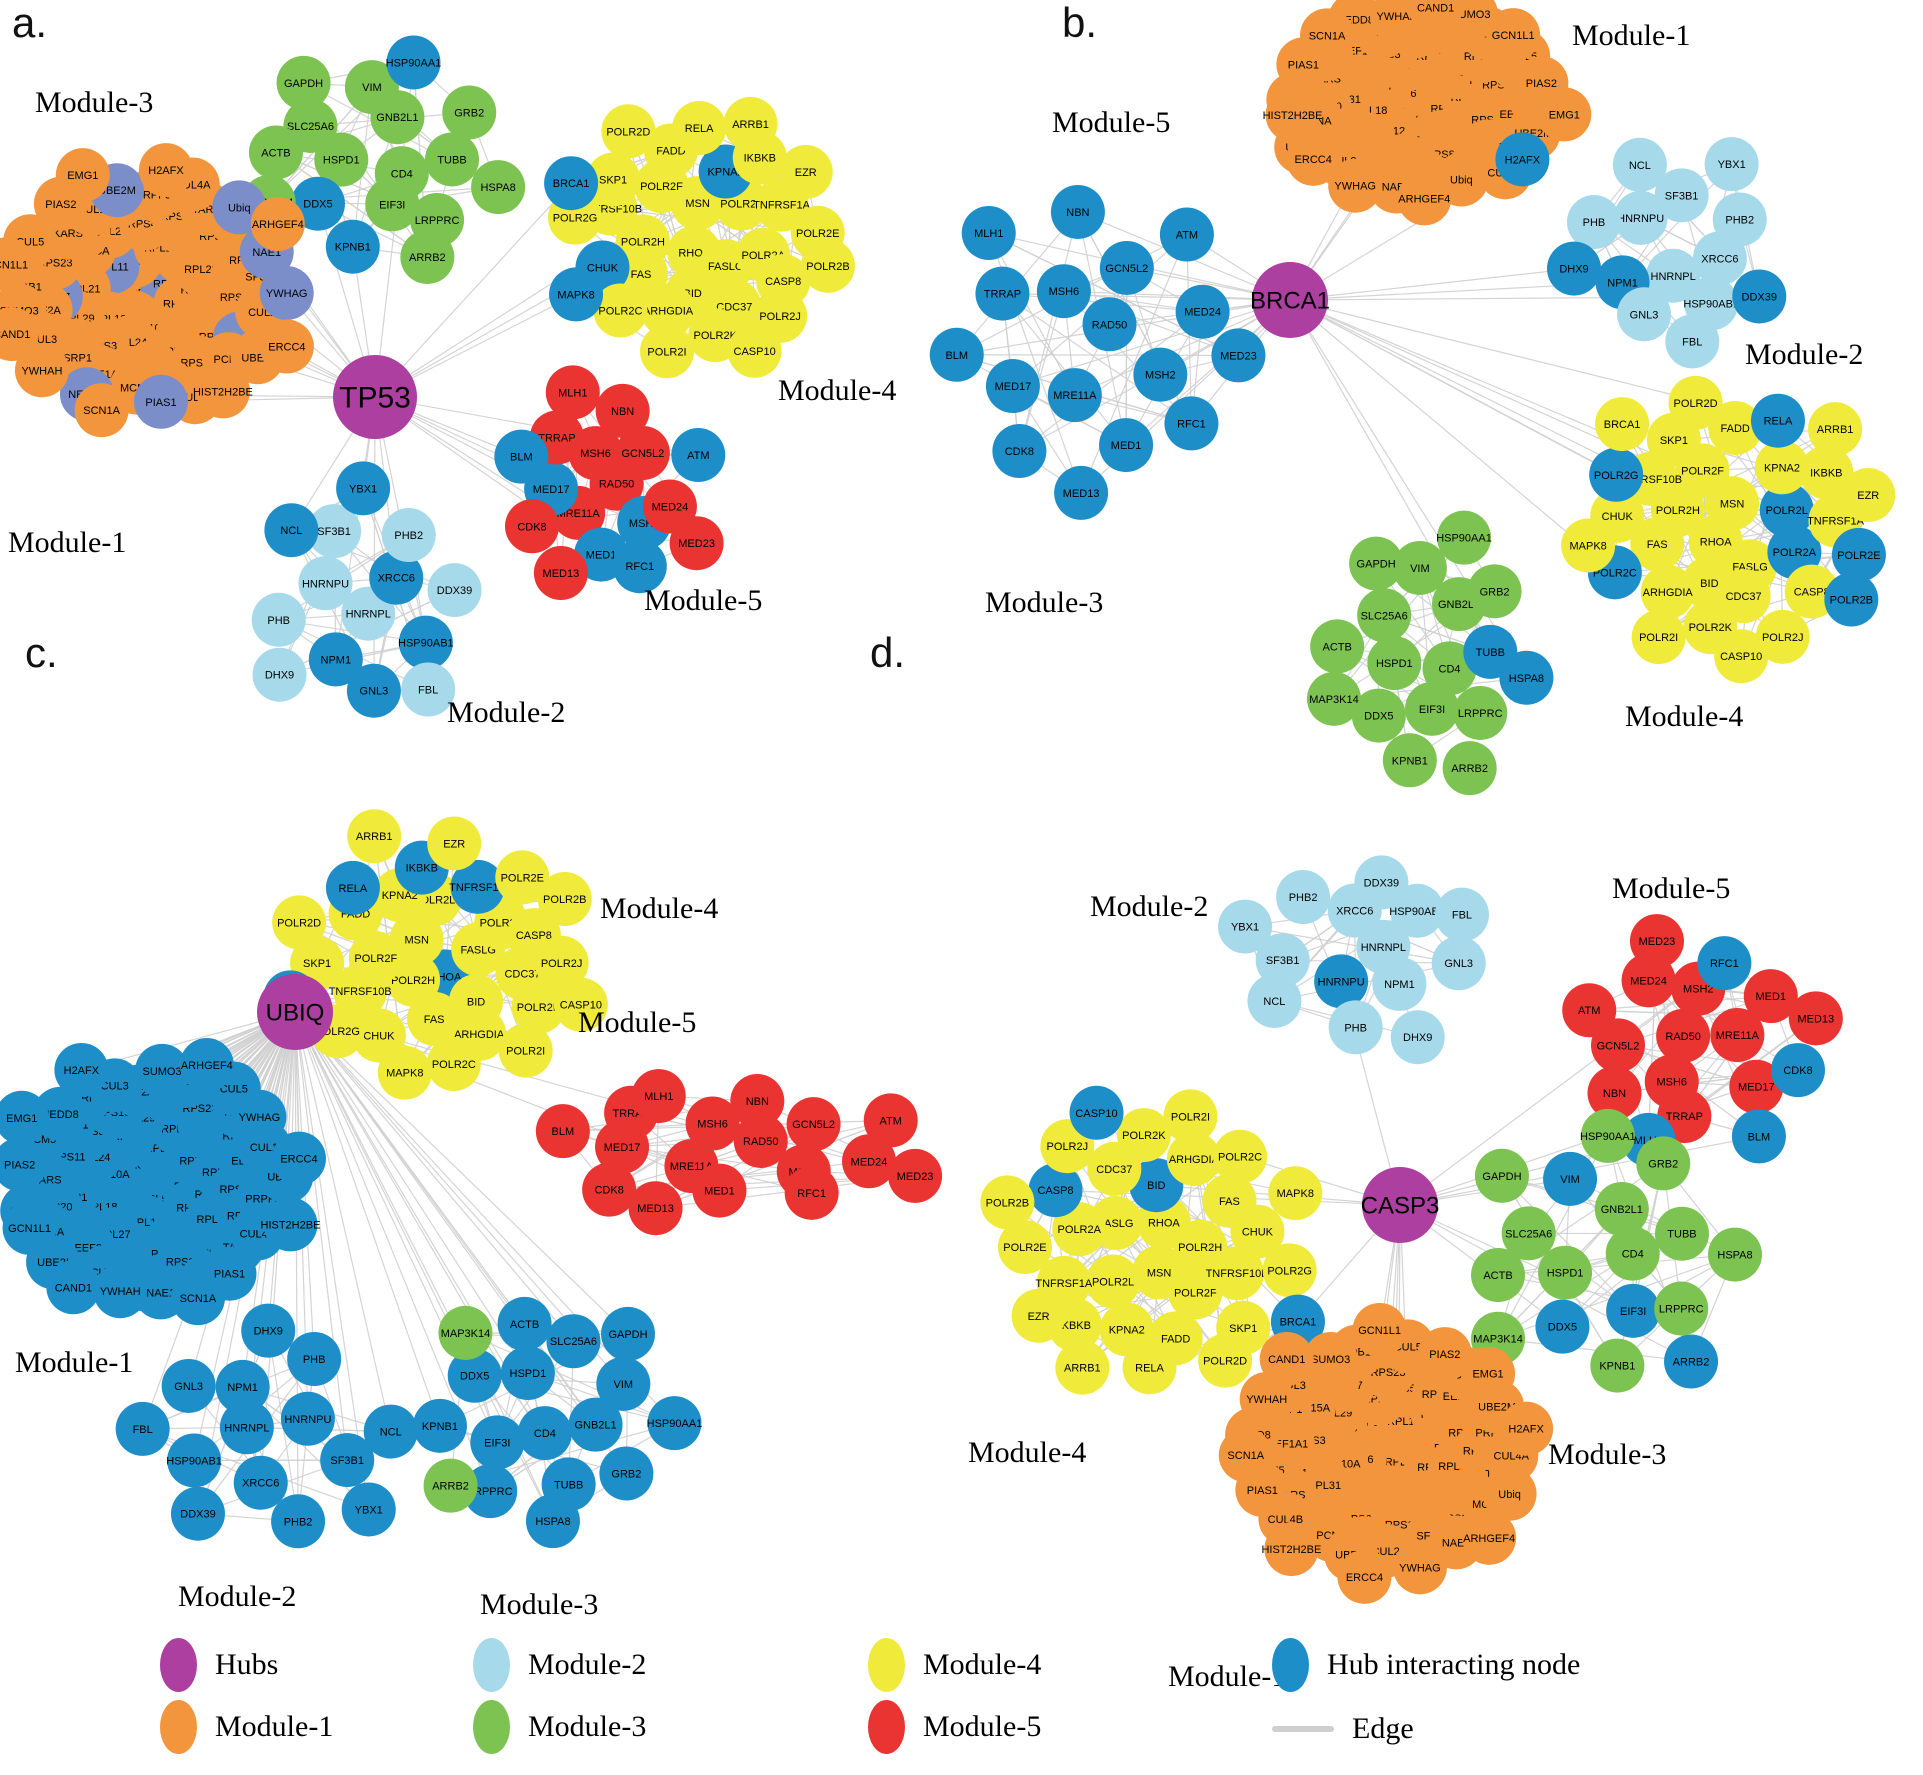  What do you see at coordinates (1149, 1367) in the screenshot?
I see `gene-node-RELA: RELA` at bounding box center [1149, 1367].